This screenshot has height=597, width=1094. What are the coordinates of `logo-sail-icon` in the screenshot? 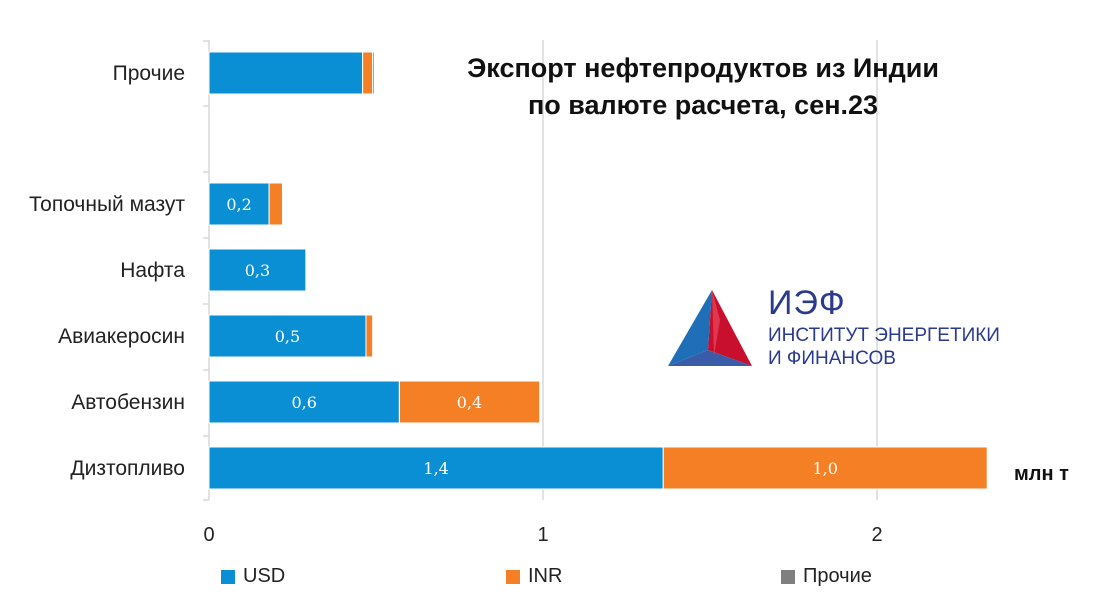 It's located at (710, 328).